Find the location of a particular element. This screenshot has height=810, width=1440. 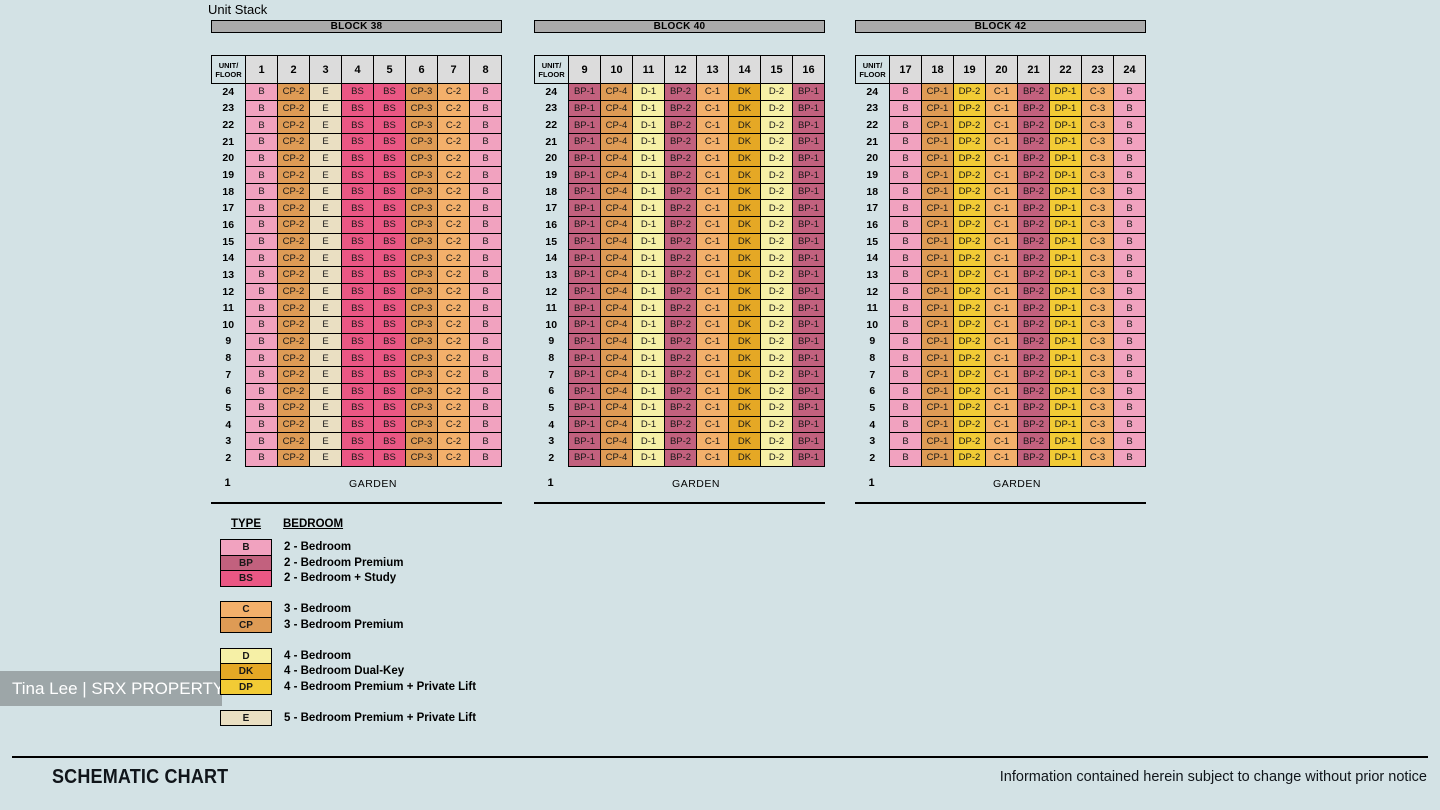

floor-number: 3 is located at coordinates (872, 441).